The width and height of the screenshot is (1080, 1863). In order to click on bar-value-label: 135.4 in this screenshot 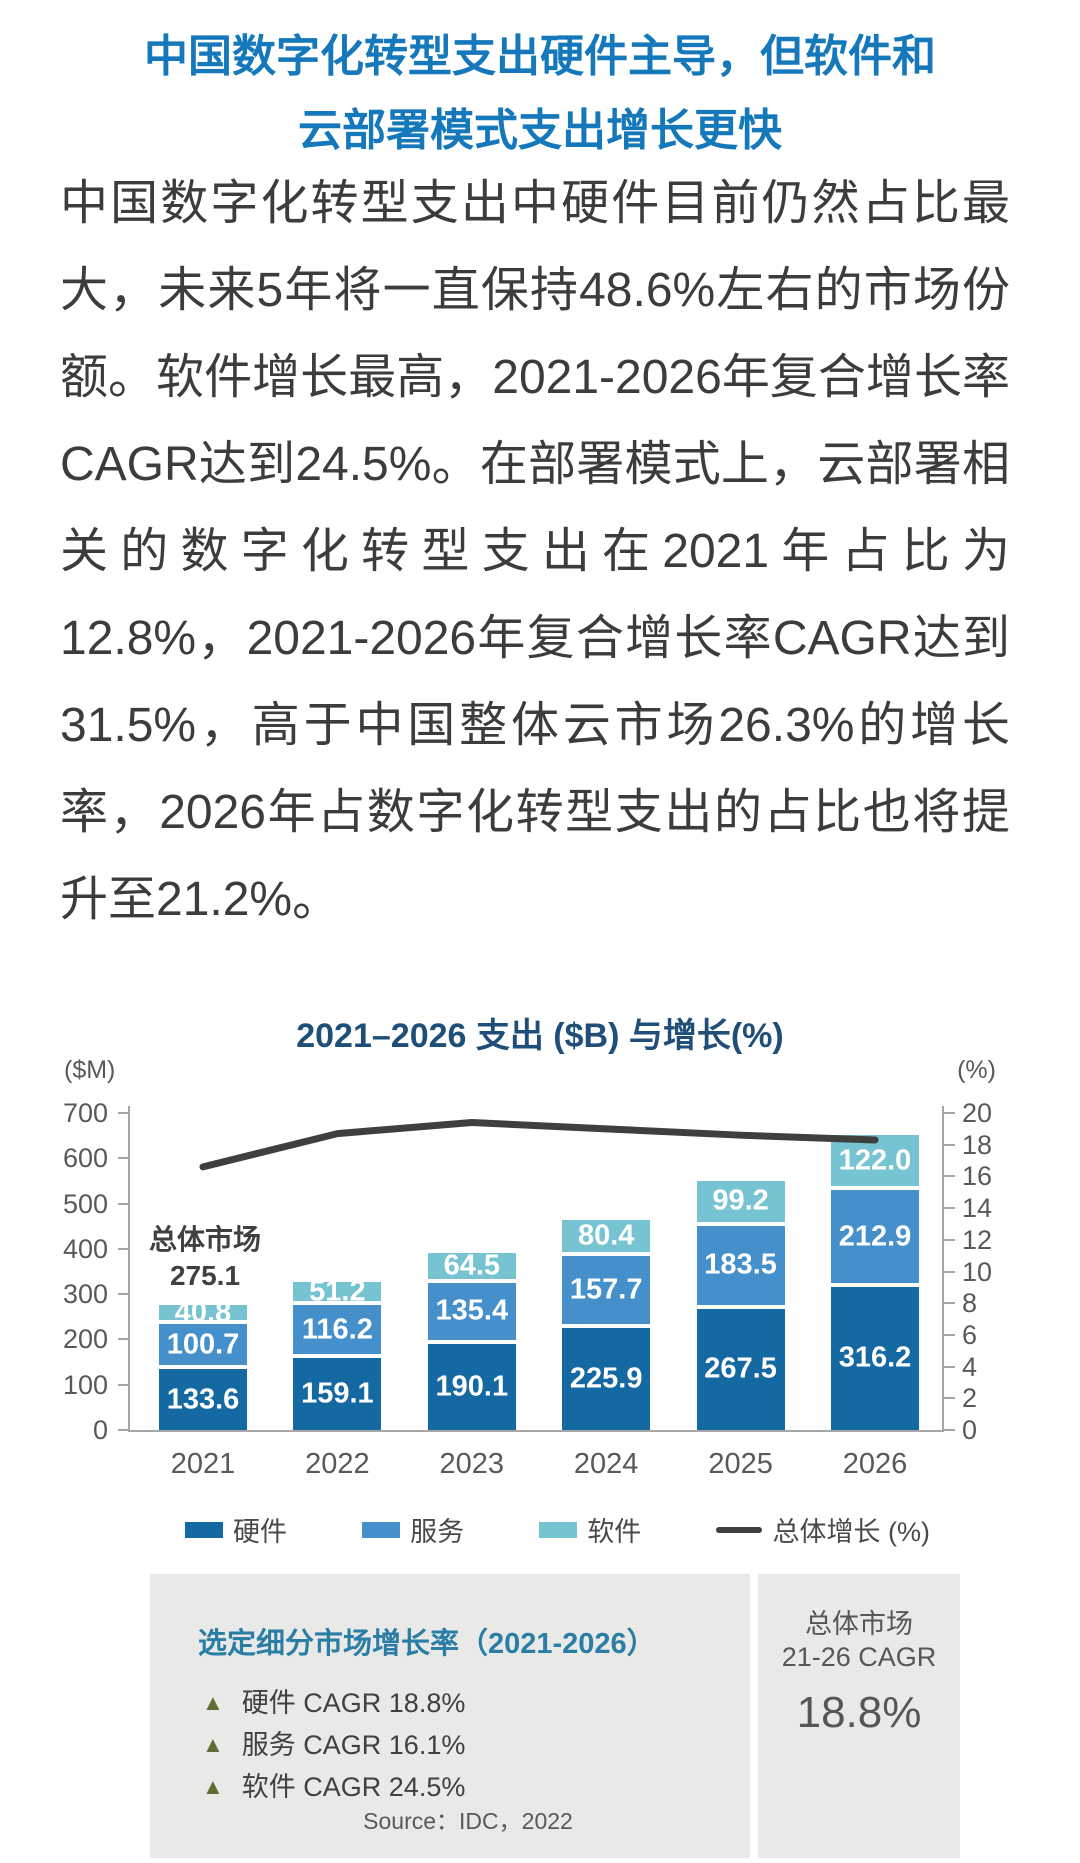, I will do `click(472, 1310)`.